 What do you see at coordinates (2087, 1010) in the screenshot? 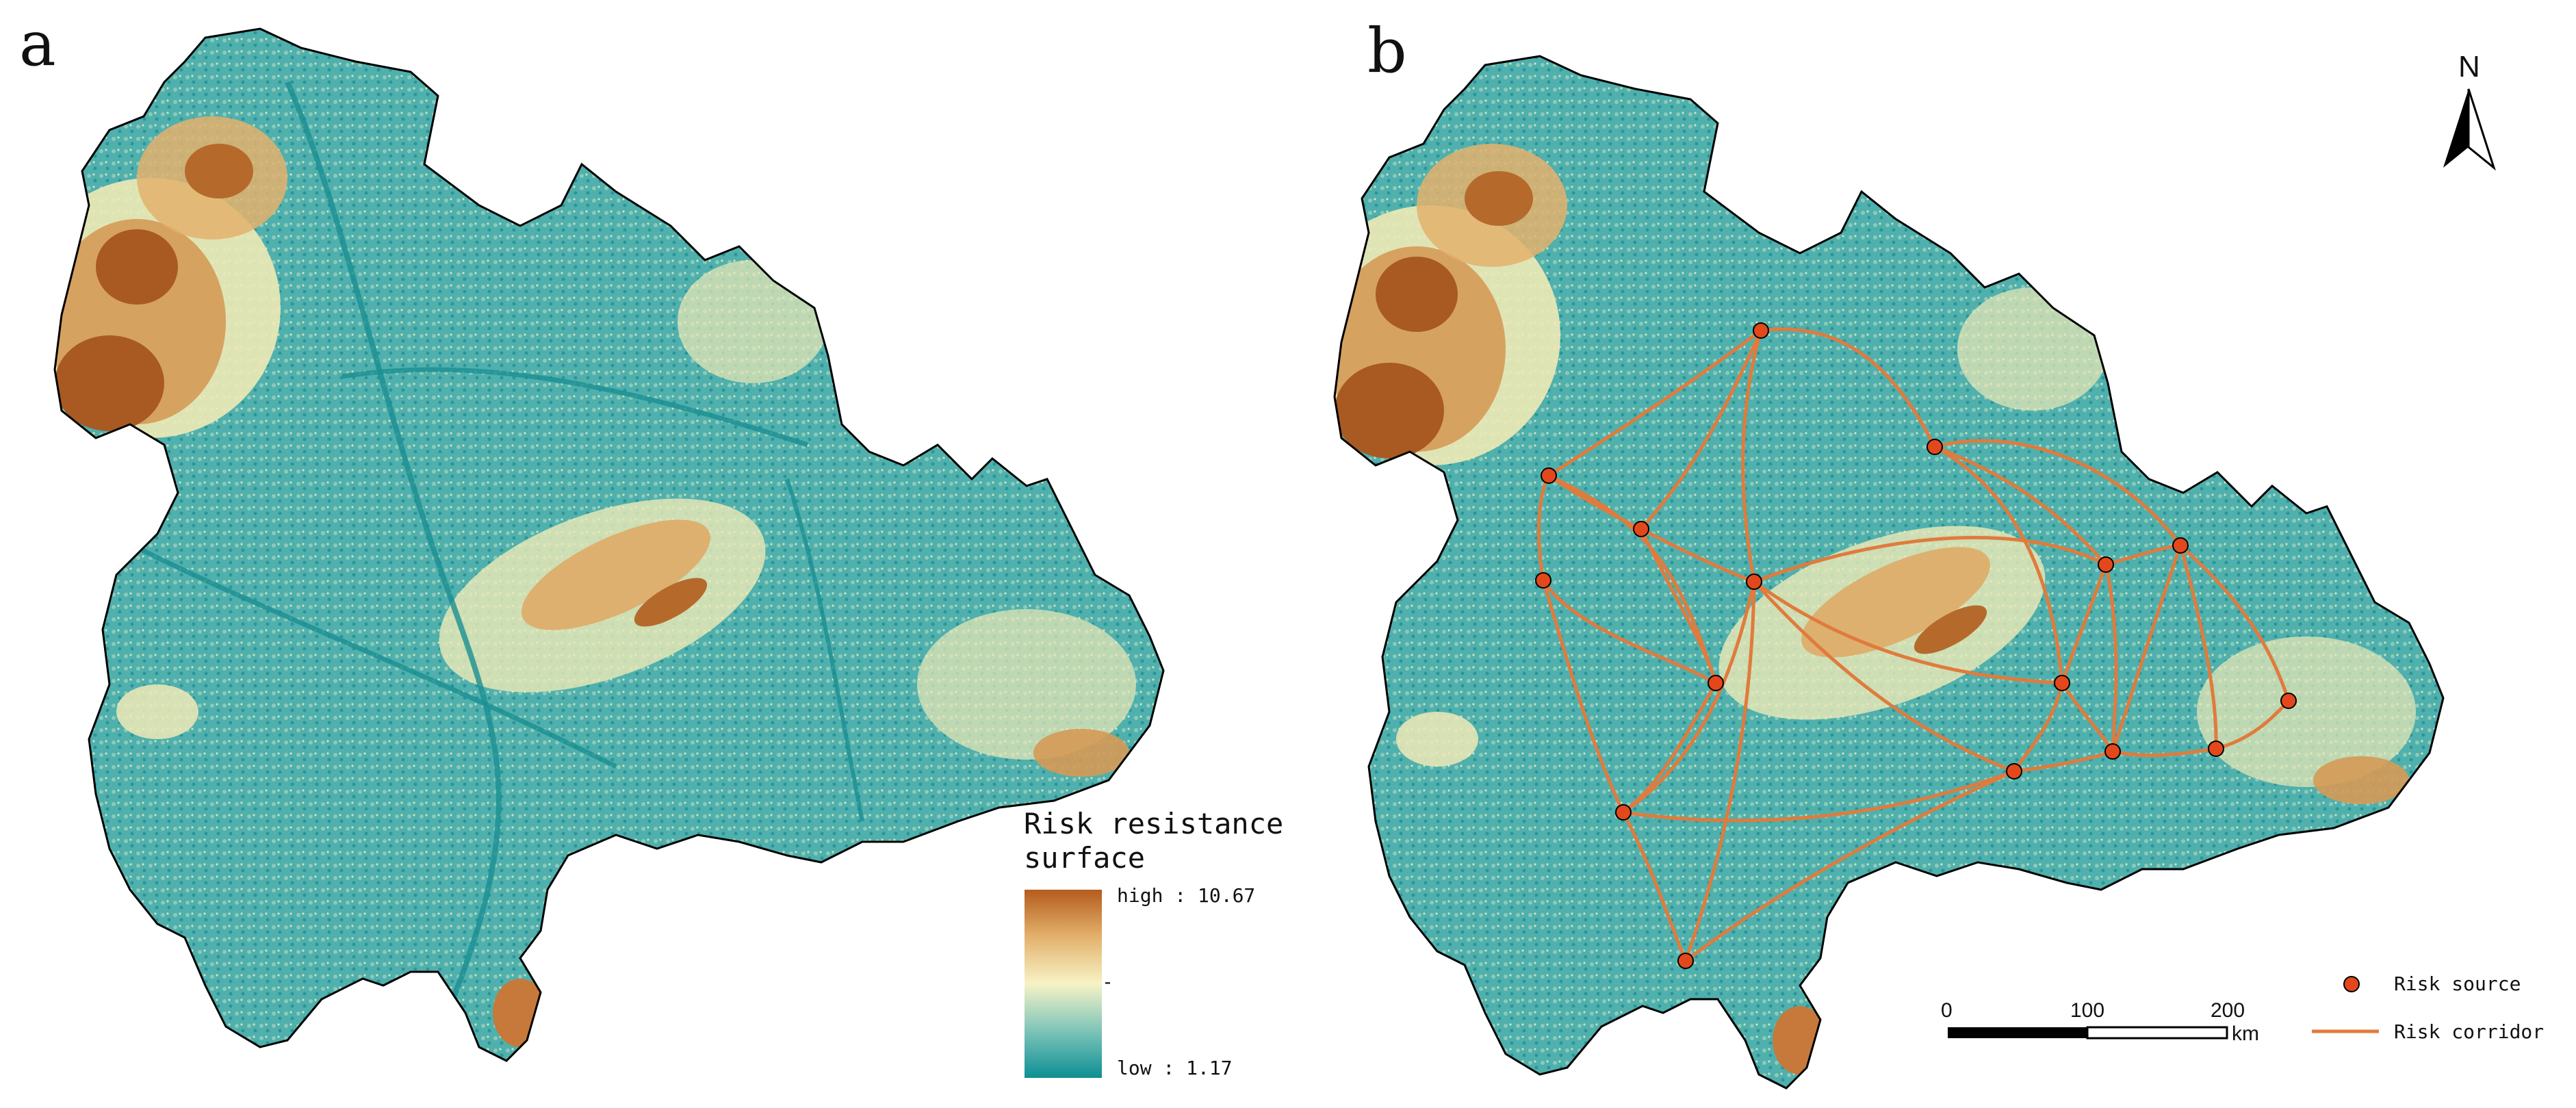
I see `scale-label-100: 100` at bounding box center [2087, 1010].